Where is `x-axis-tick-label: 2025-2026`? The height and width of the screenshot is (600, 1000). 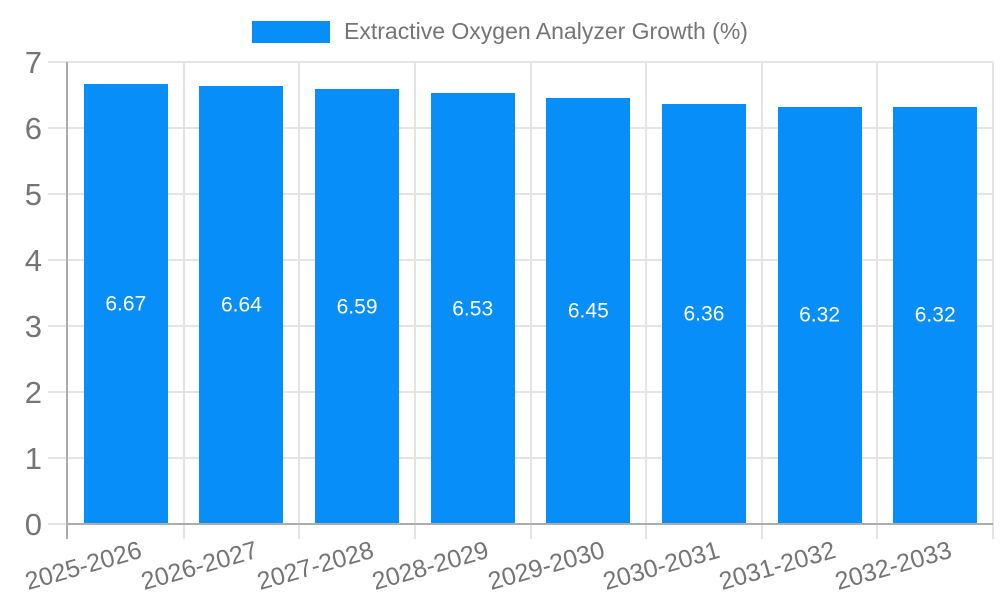 x-axis-tick-label: 2025-2026 is located at coordinates (83, 566).